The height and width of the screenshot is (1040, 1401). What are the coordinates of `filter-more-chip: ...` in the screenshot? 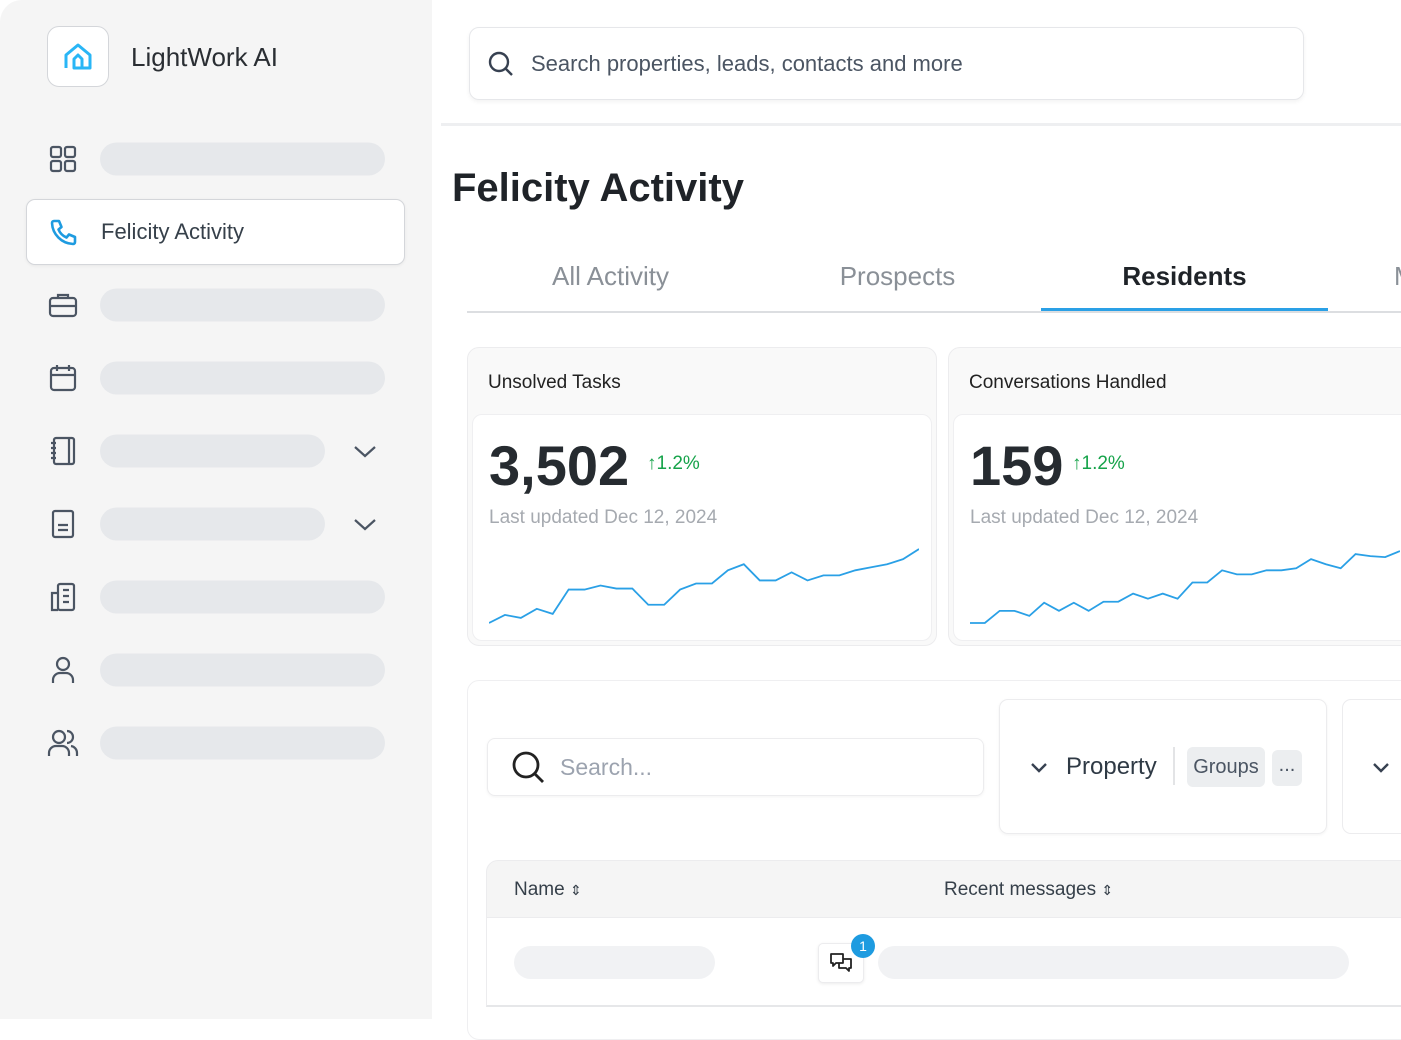 It's located at (1287, 768).